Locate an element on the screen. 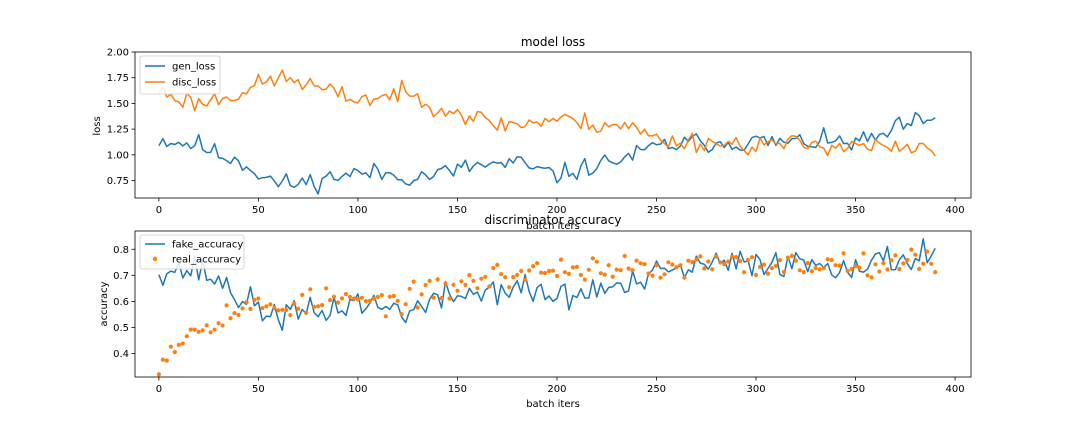 This screenshot has height=432, width=1080. x-tick-label: 250 is located at coordinates (656, 210).